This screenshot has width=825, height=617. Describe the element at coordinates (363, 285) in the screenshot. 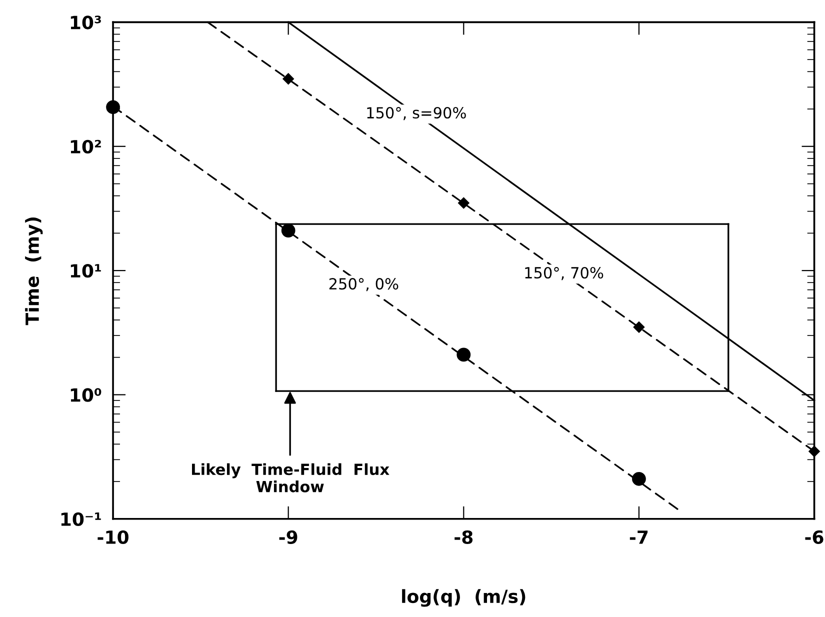

I see `series-label: 250°, 0%` at that location.